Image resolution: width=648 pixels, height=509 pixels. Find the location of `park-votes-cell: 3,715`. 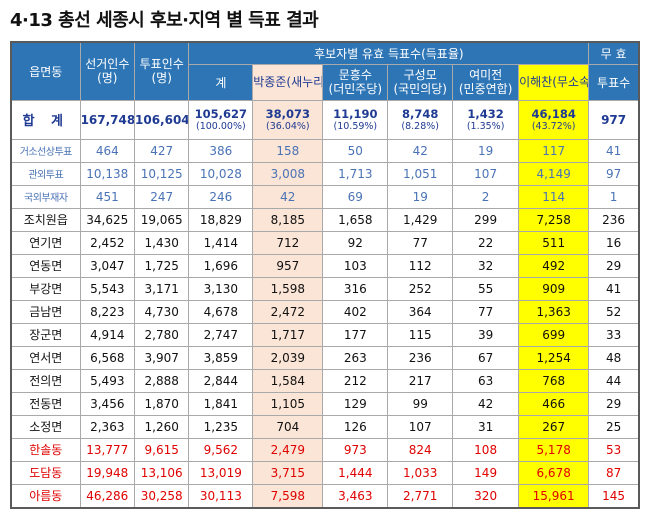

park-votes-cell: 3,715 is located at coordinates (288, 472).